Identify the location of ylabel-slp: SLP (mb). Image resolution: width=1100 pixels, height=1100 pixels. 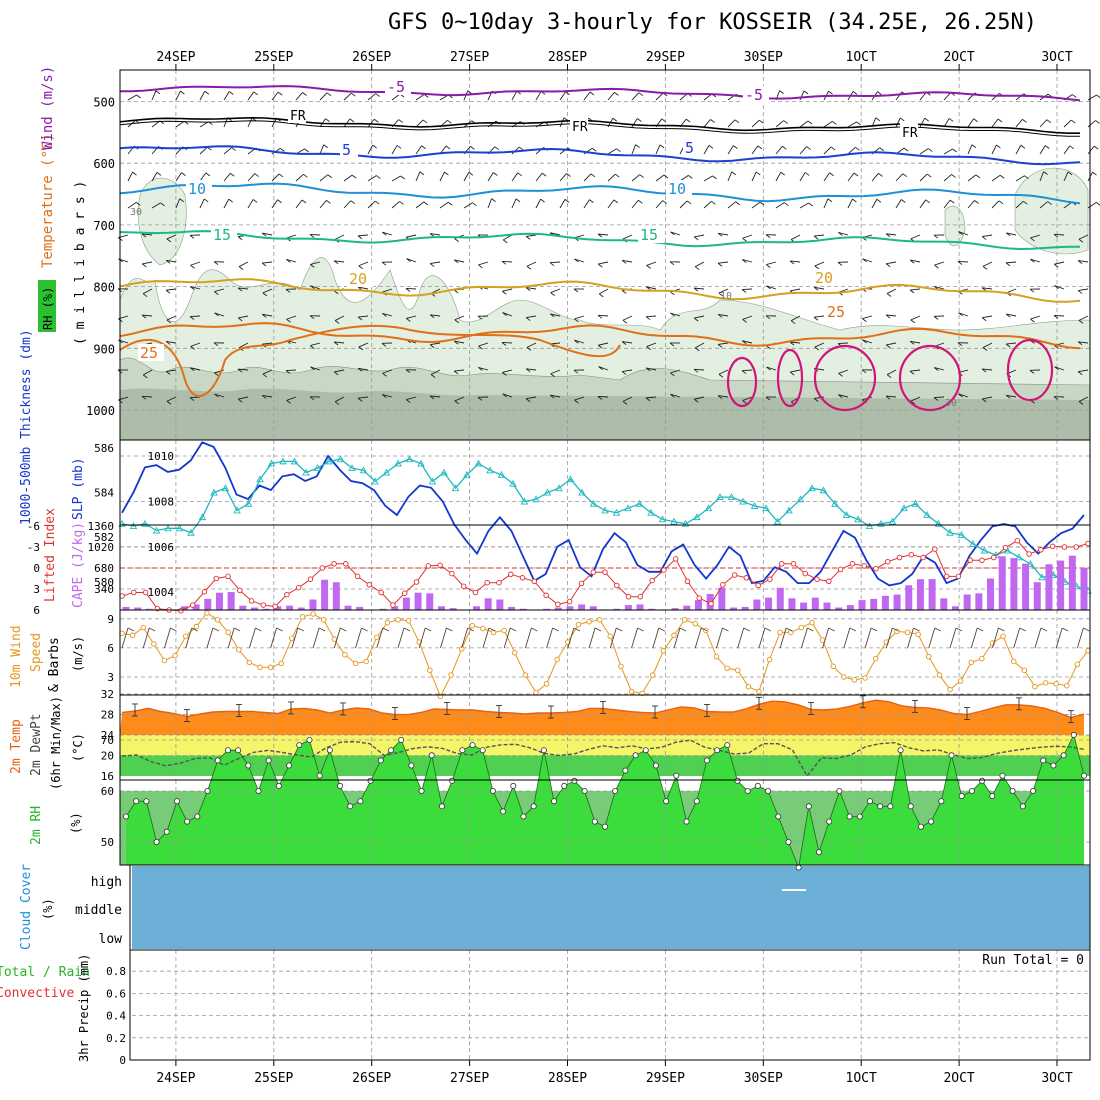
(78, 488).